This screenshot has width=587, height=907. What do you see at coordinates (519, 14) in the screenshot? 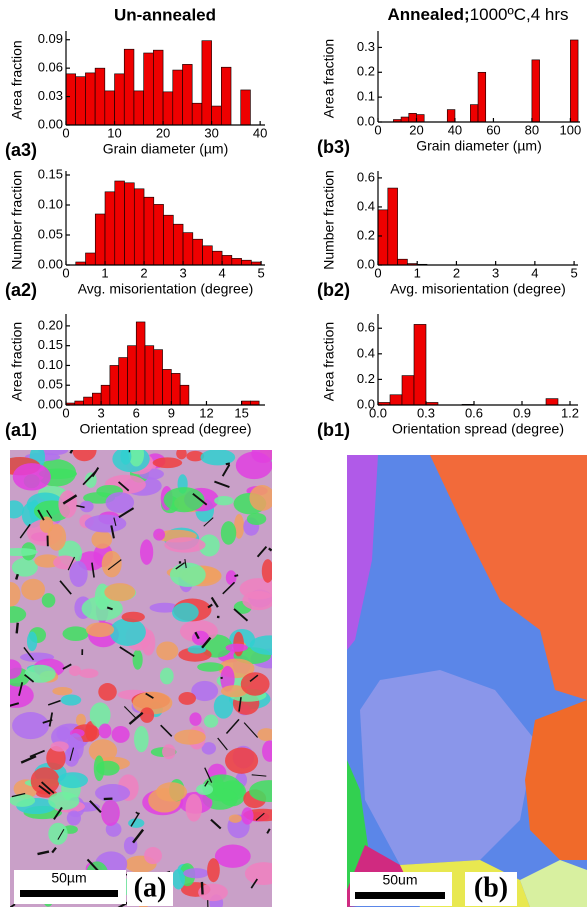
I see `column-title-rest: 1000ºC,4 hrs` at bounding box center [519, 14].